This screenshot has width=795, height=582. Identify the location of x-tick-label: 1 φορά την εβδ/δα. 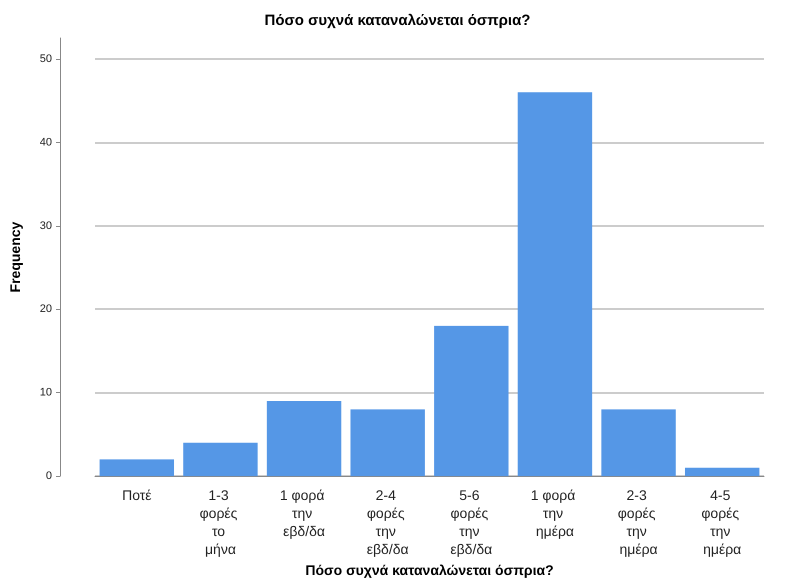
(304, 513).